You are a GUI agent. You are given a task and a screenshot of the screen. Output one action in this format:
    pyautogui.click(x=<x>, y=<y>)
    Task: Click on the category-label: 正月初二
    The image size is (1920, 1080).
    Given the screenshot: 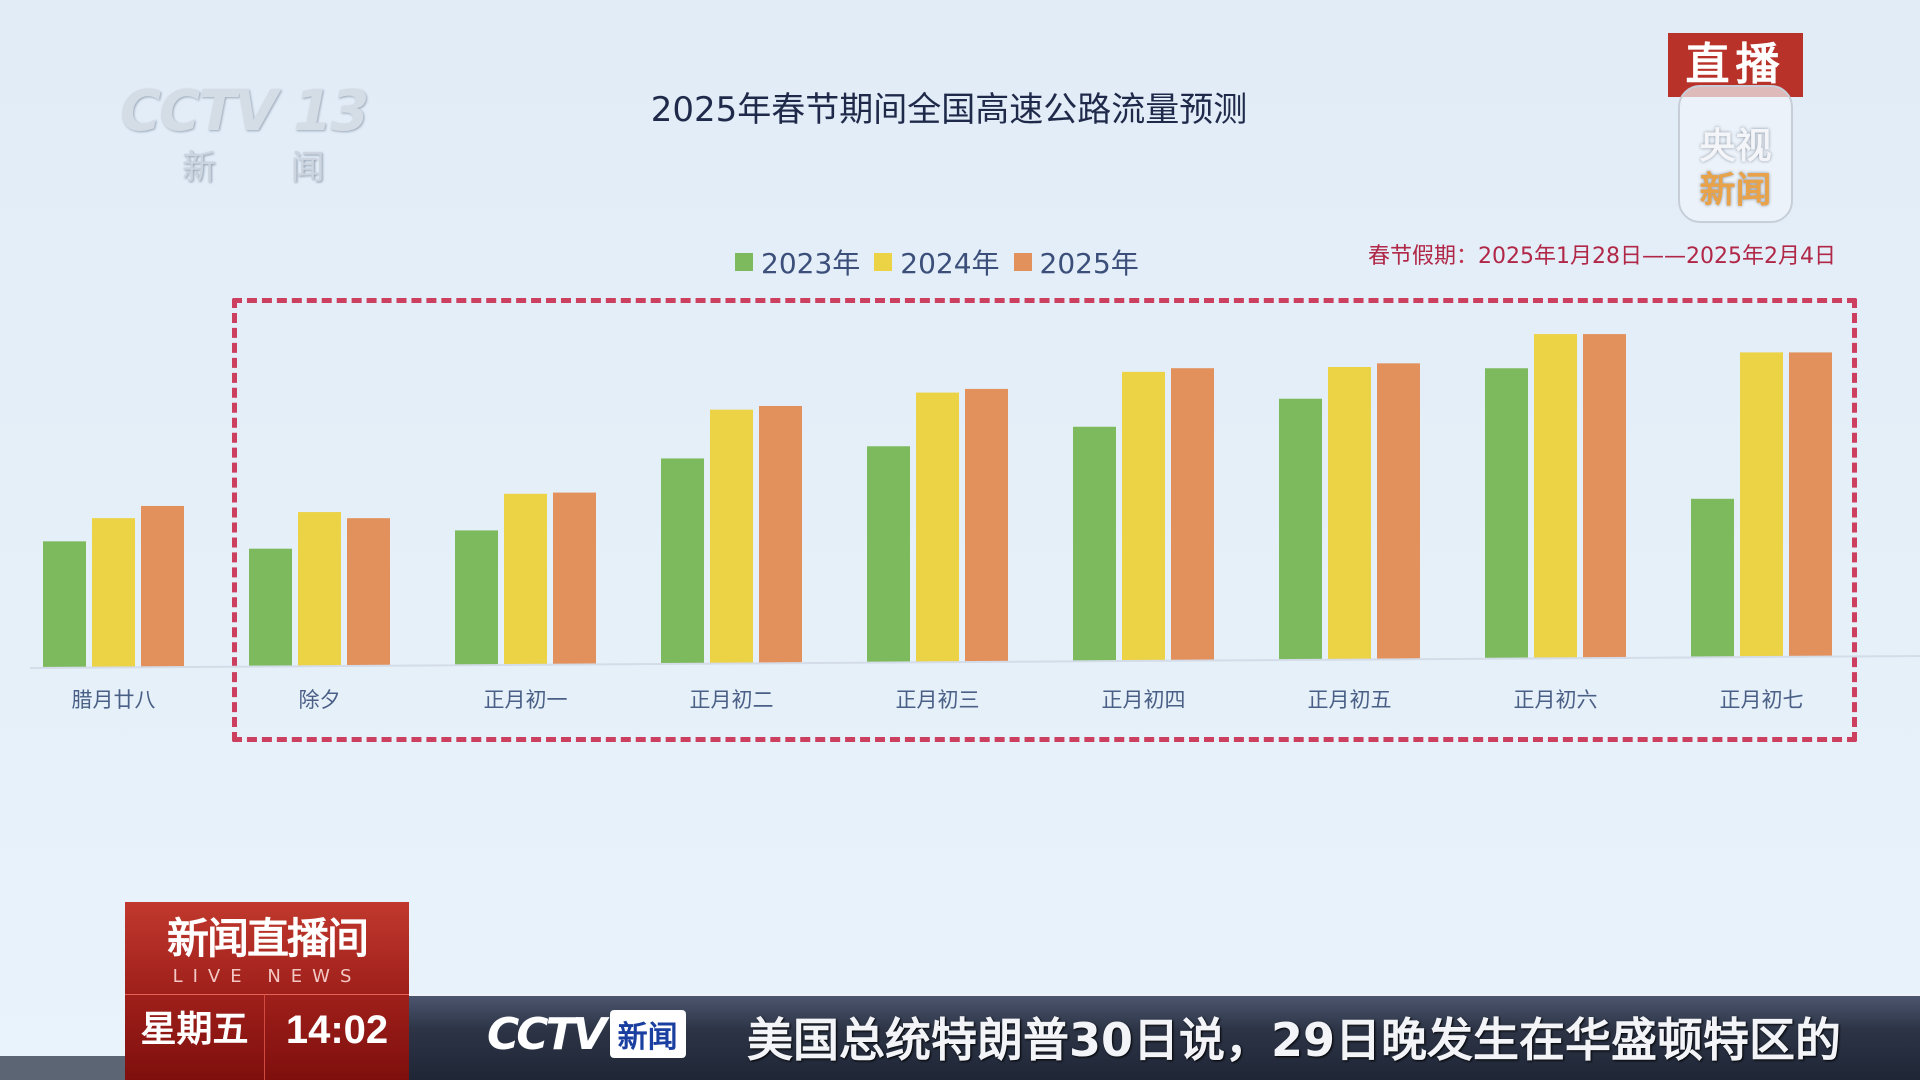 What is the action you would take?
    pyautogui.click(x=731, y=700)
    